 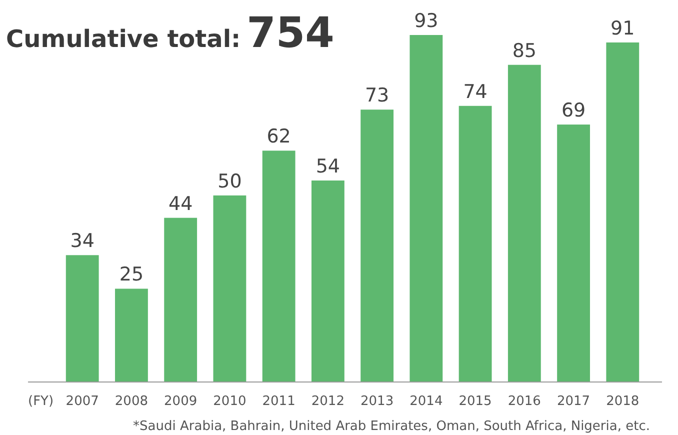 What do you see at coordinates (327, 401) in the screenshot?
I see `x-tick-label: 2012` at bounding box center [327, 401].